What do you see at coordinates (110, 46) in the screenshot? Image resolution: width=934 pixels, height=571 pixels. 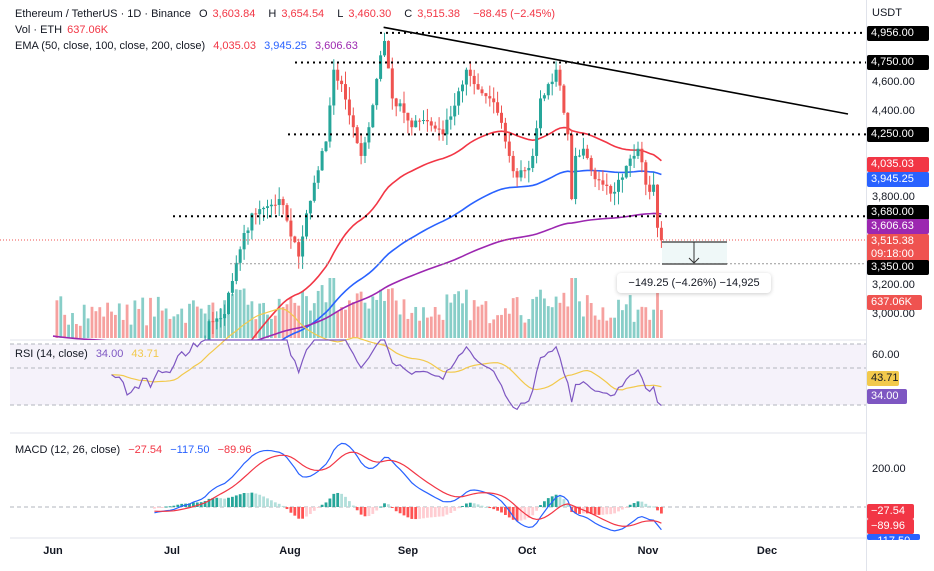 I see `ema-label: EMA (50, close, 100, close, 200, close)` at bounding box center [110, 46].